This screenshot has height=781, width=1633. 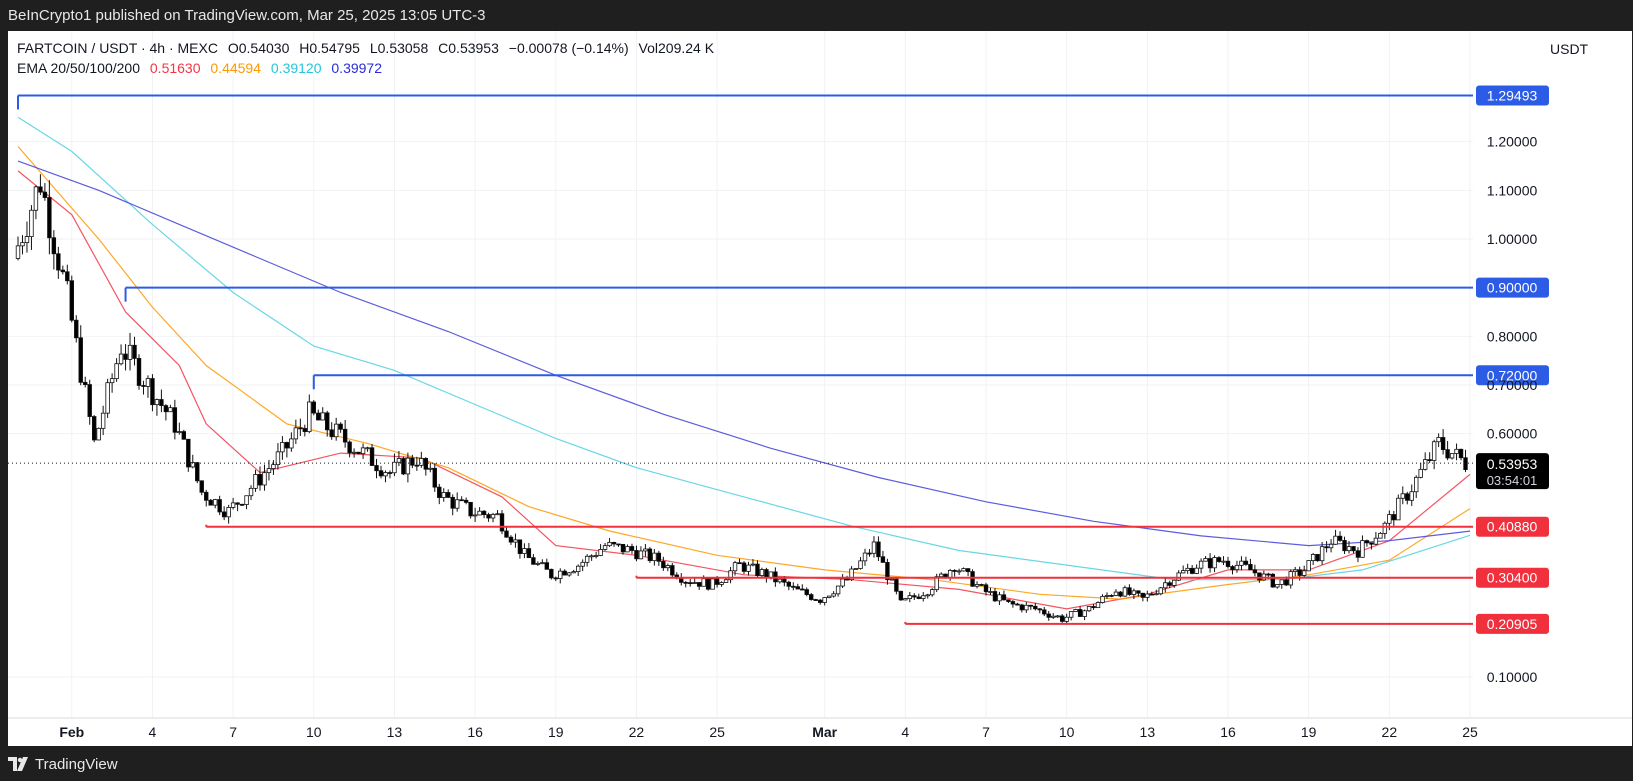 What do you see at coordinates (235, 68) in the screenshot?
I see `ema50-value: 0.44594` at bounding box center [235, 68].